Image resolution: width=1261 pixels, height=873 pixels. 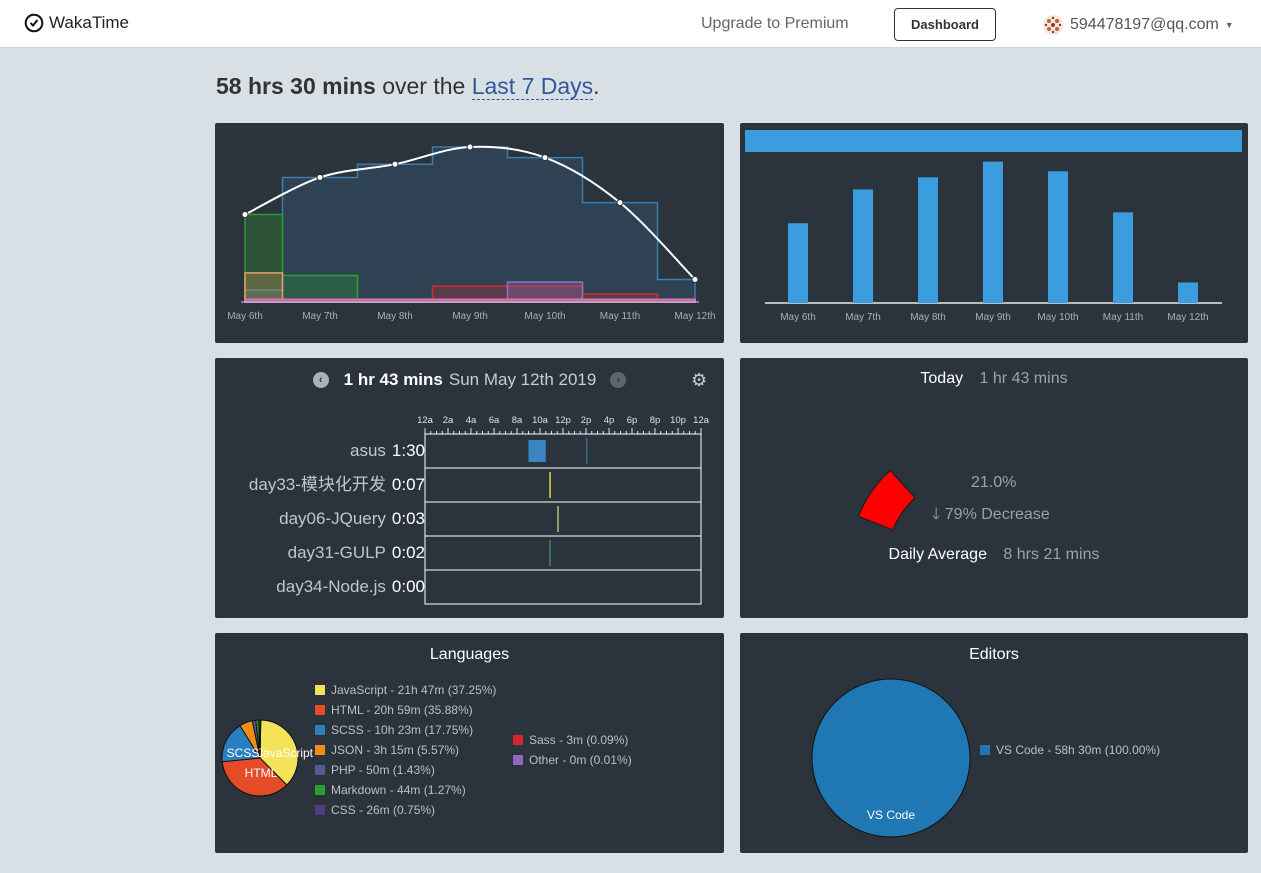 I want to click on project-time: 1:30, so click(x=408, y=450).